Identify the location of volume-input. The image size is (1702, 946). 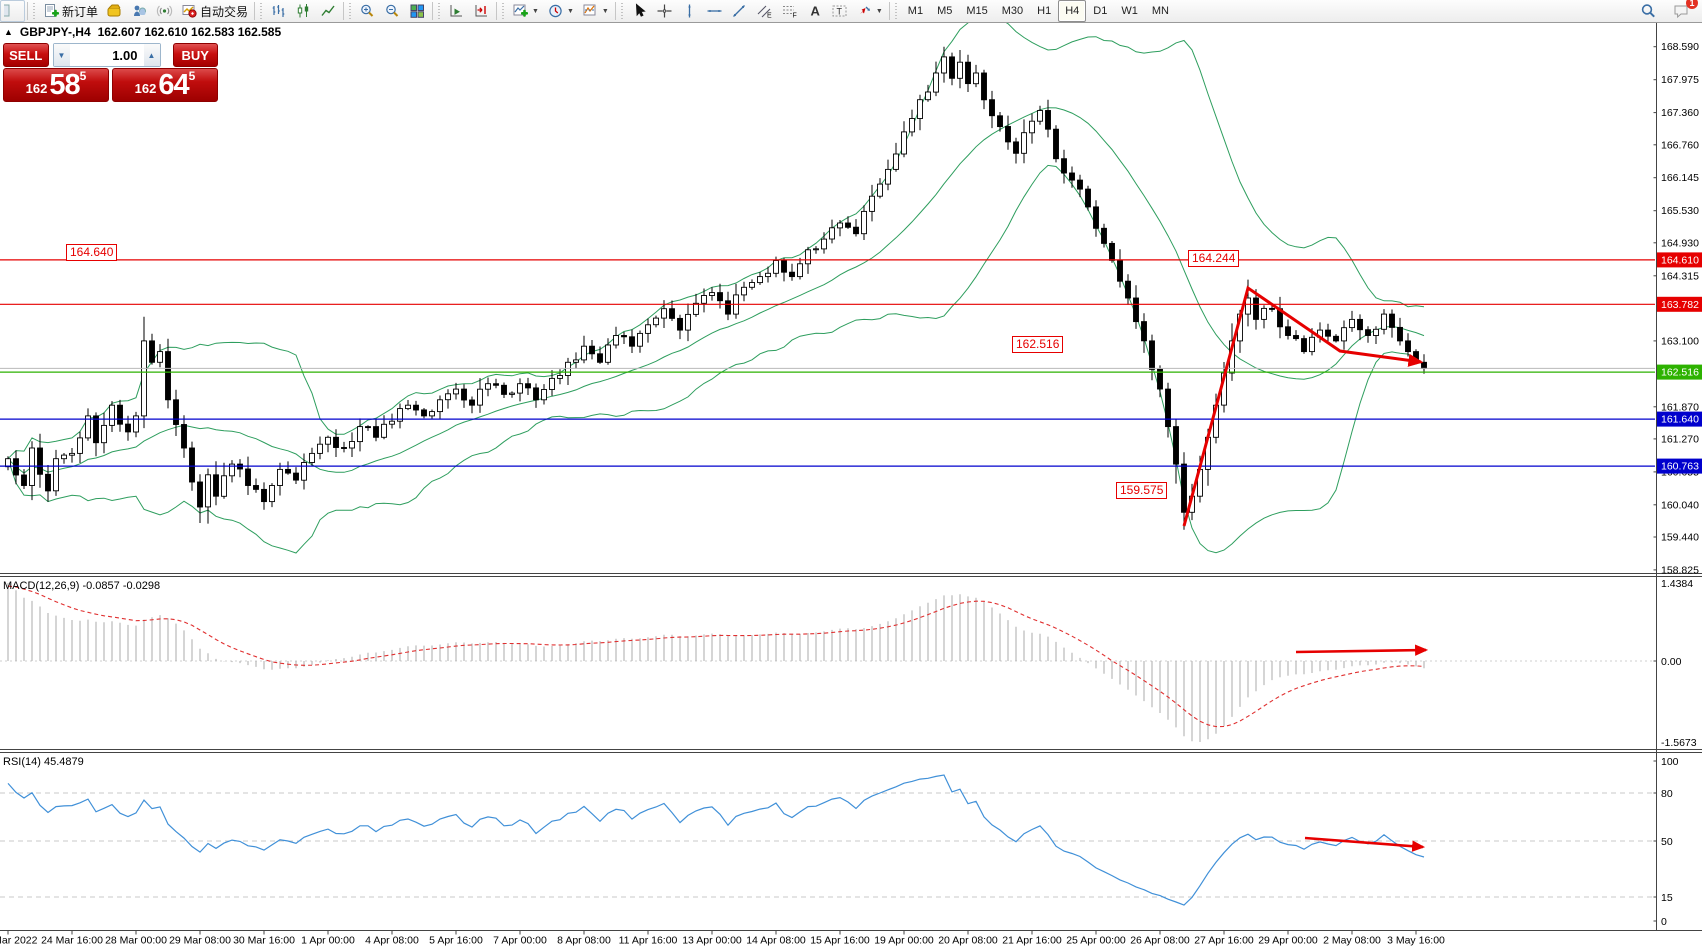
(106, 55).